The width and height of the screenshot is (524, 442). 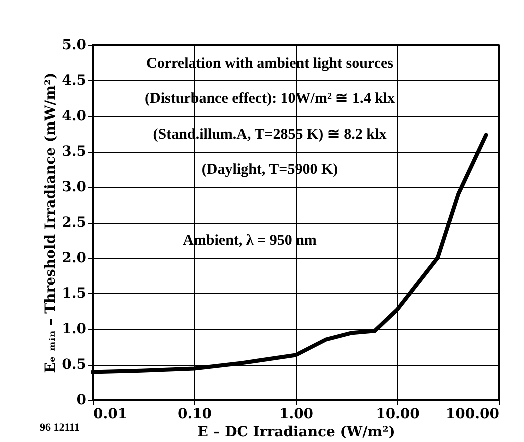 I want to click on y-tick-label: 4.5, so click(x=74, y=81).